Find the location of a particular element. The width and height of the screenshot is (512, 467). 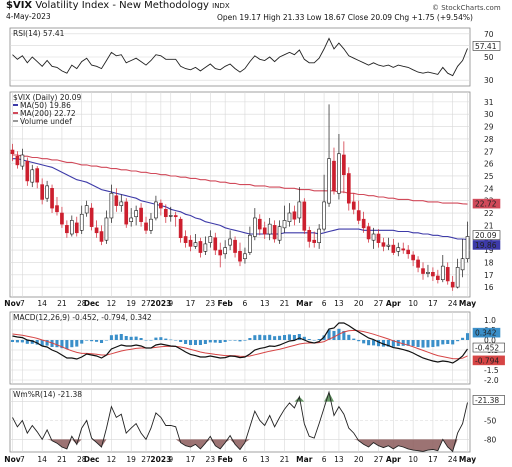

x-tick-label-bottom: 9 is located at coordinates (170, 459).